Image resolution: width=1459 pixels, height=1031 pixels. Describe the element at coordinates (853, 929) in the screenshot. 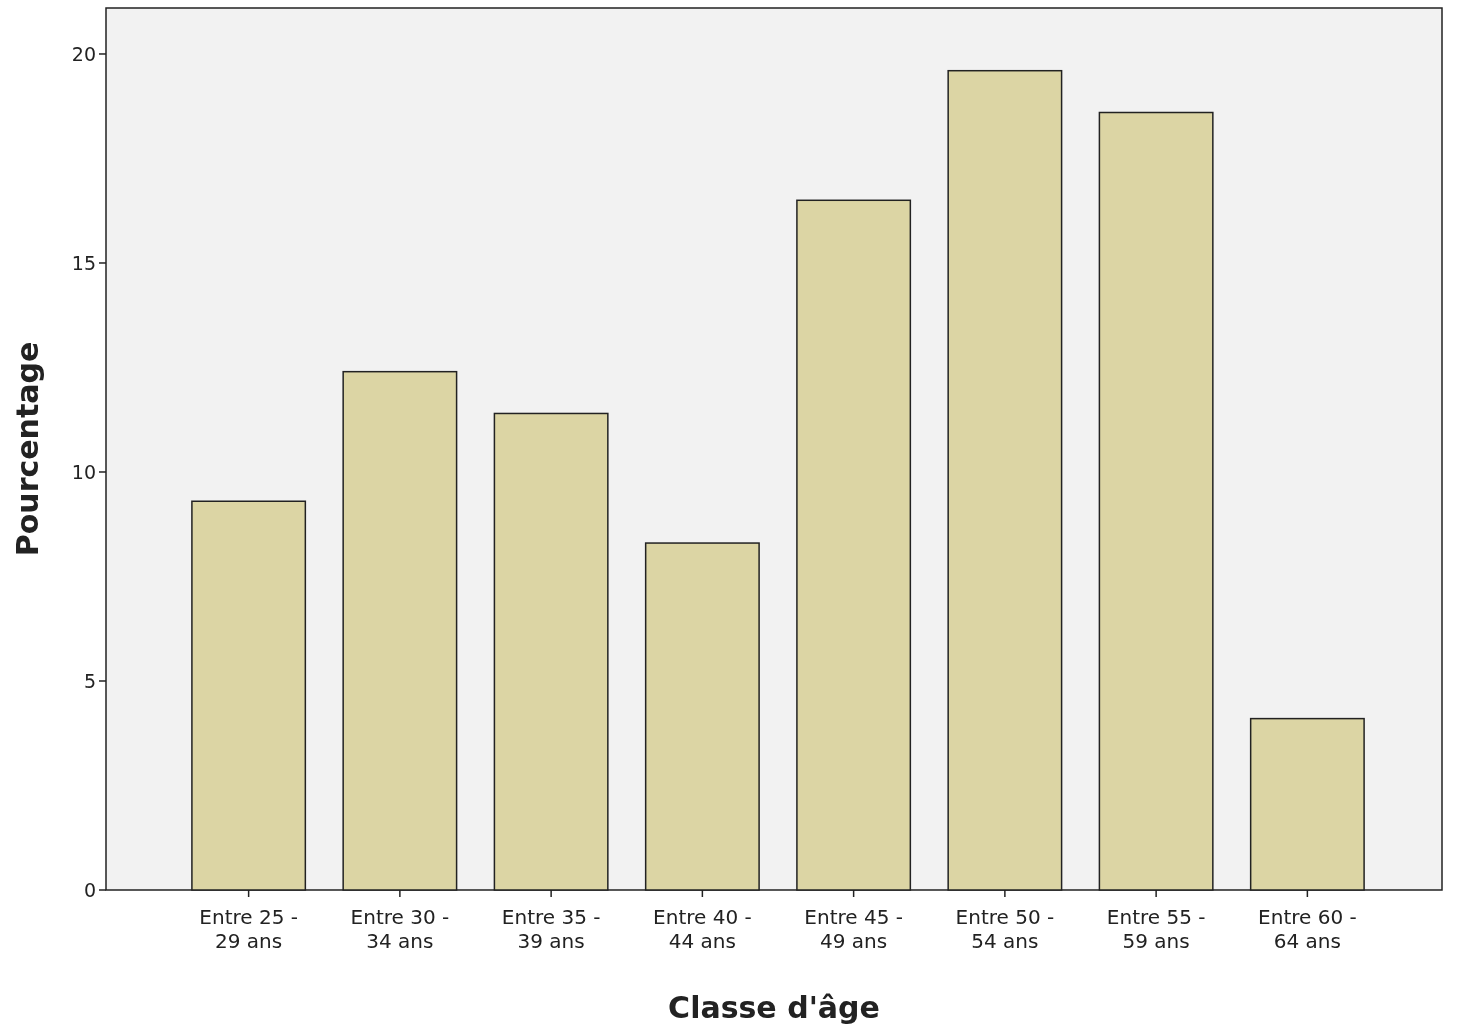

I see `x-tick-label: Entre 45 - 49 ans` at that location.